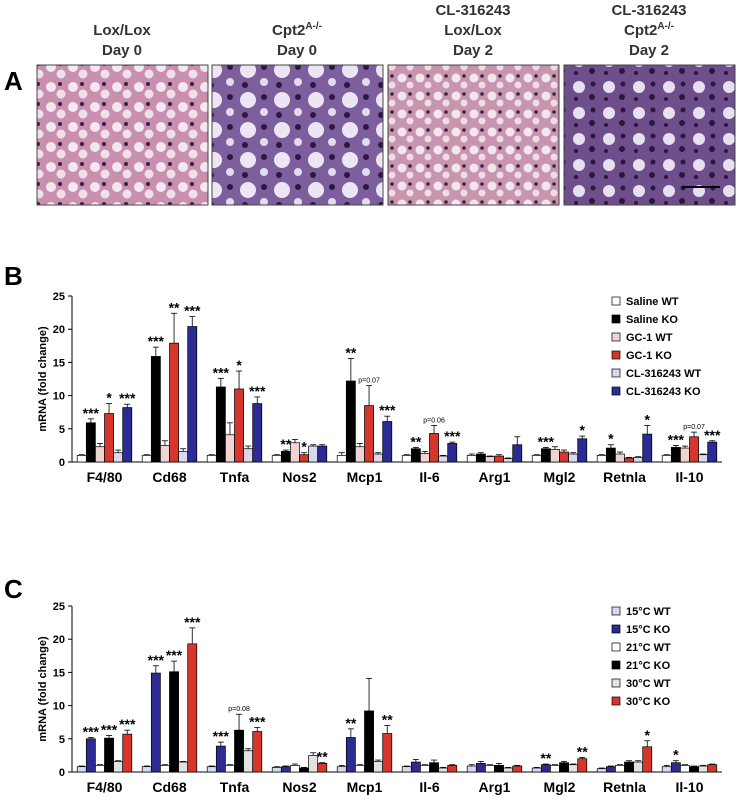 The image size is (738, 803). Describe the element at coordinates (473, 30) in the screenshot. I see `header-text: Lox/Lox` at that location.